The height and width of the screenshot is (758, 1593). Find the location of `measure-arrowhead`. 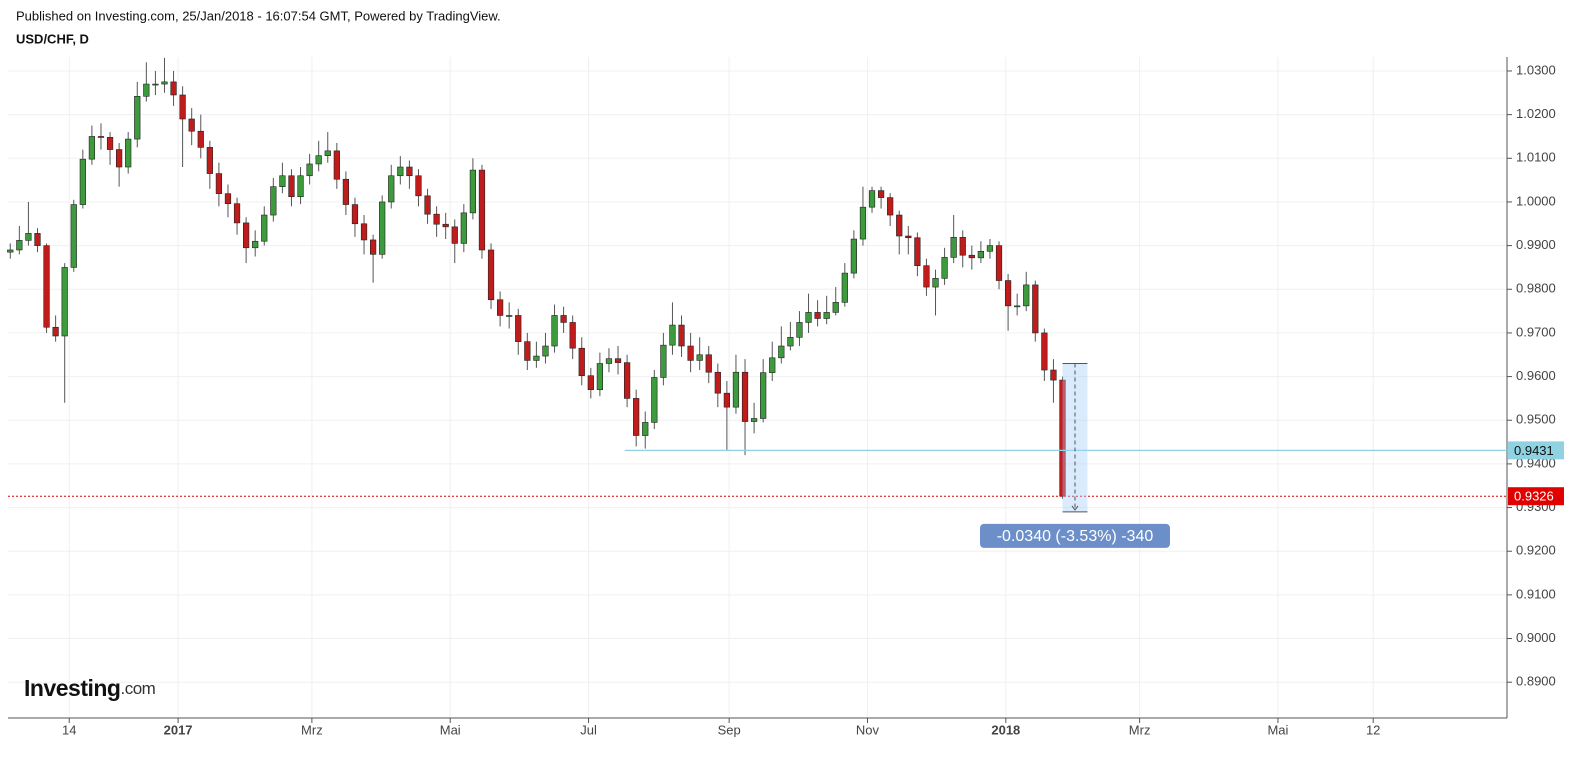

measure-arrowhead is located at coordinates (1075, 508).